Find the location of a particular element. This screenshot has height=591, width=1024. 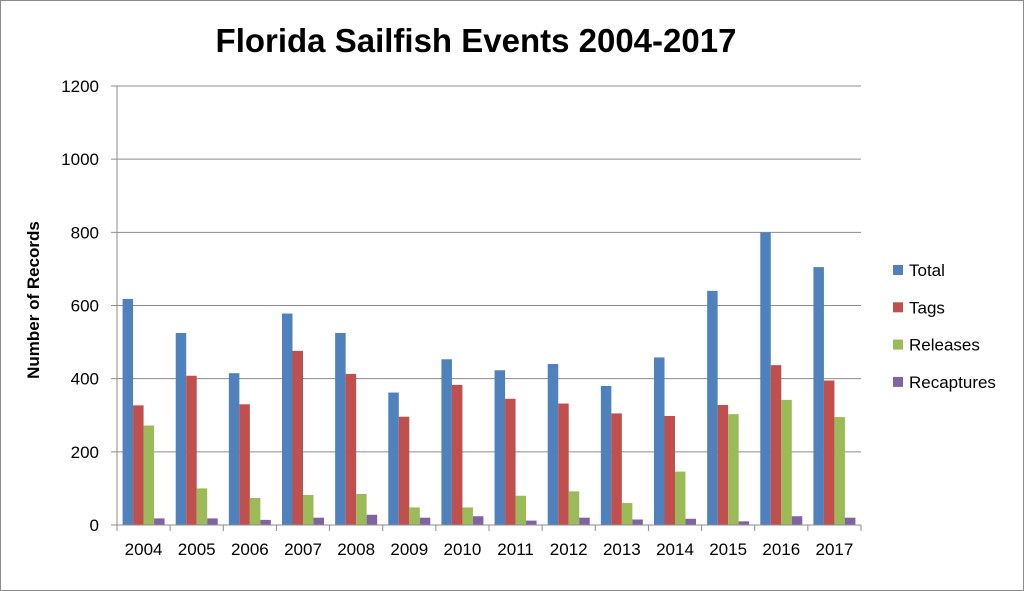

bar-total-2015 is located at coordinates (712, 407).